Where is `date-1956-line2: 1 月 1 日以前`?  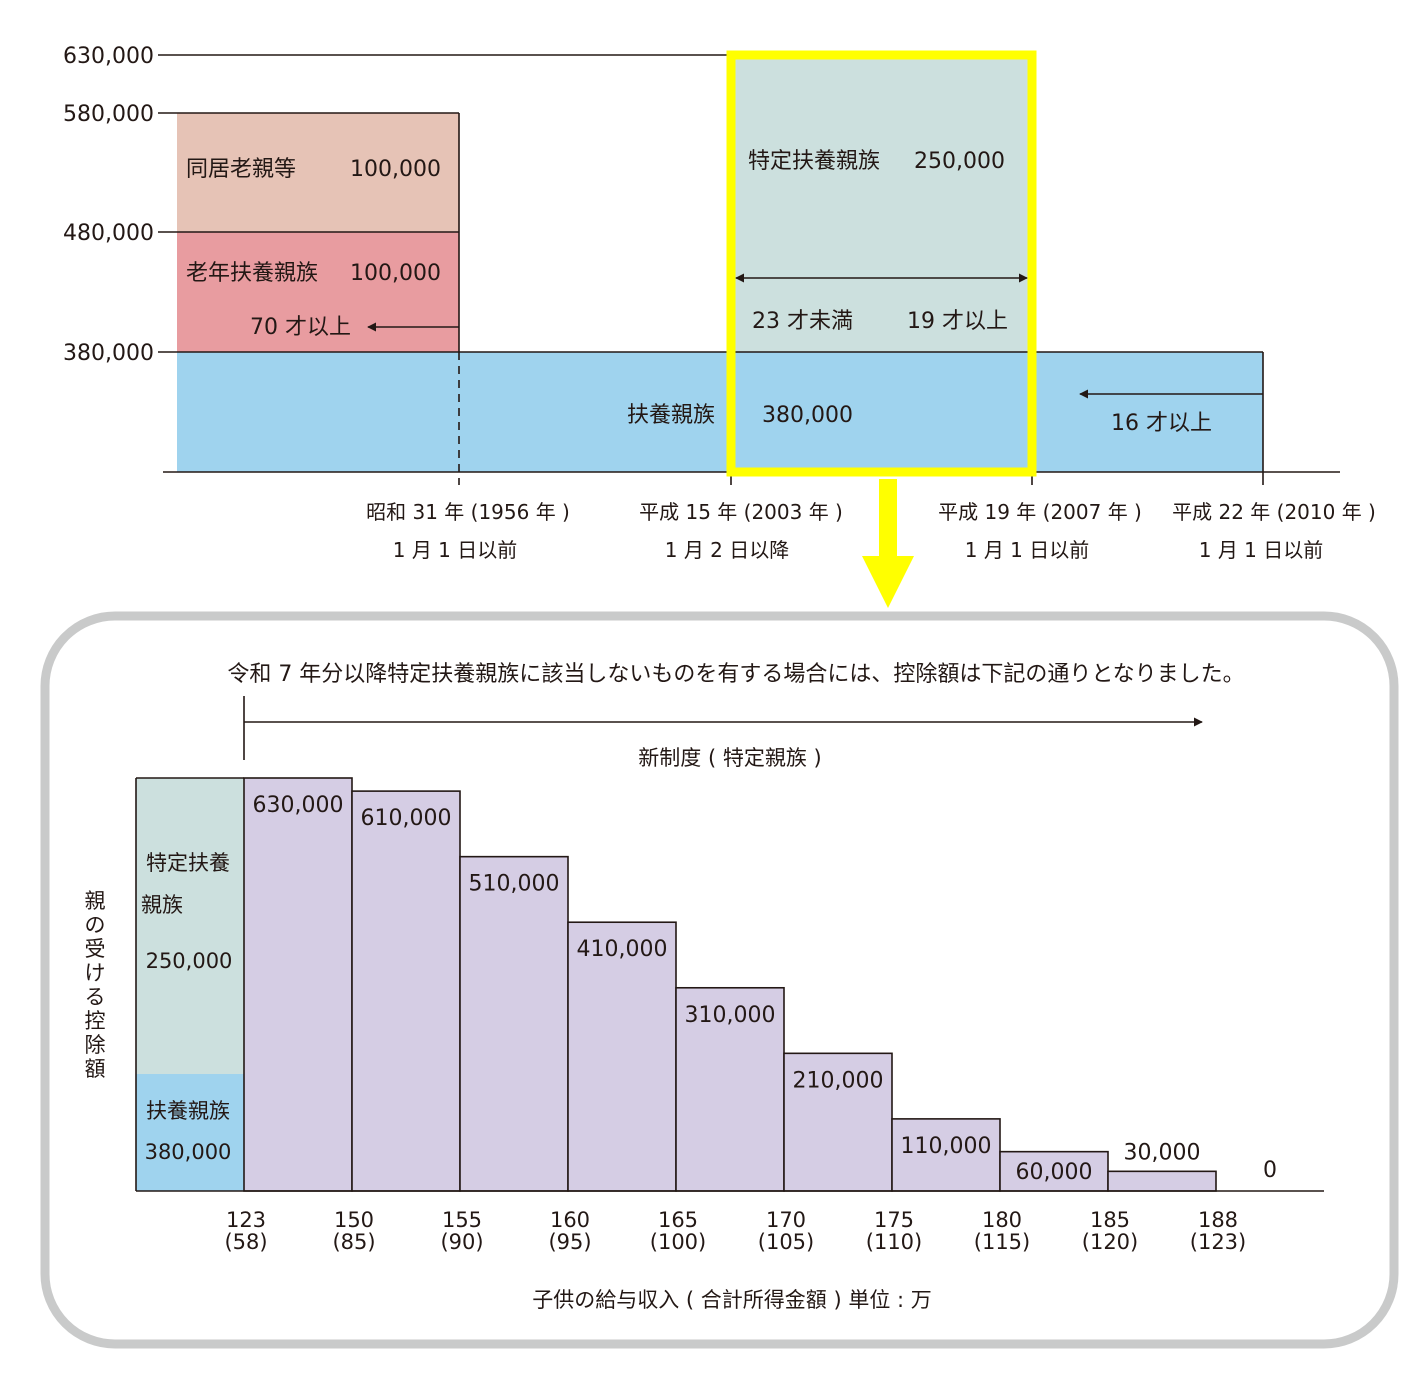
date-1956-line2: 1 月 1 日以前 is located at coordinates (455, 550).